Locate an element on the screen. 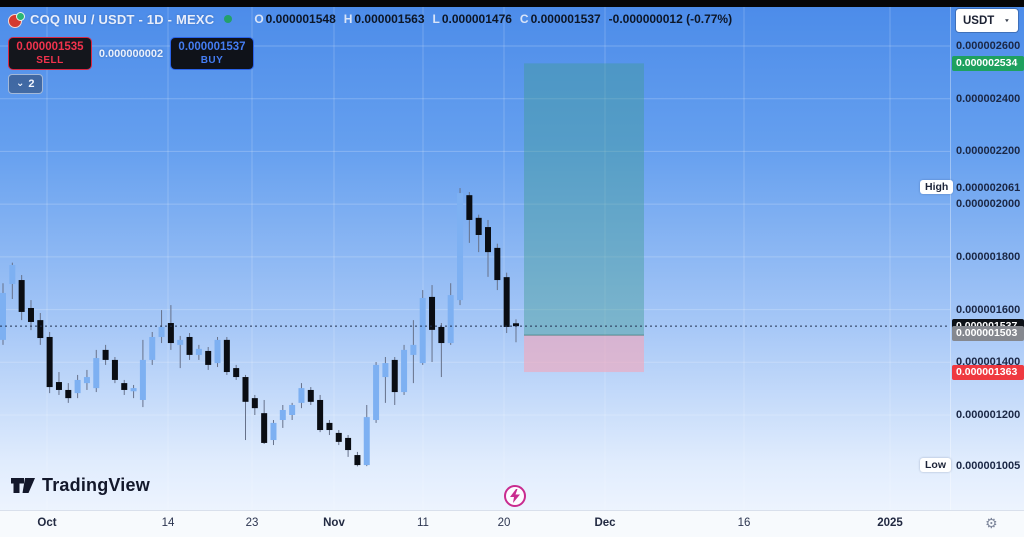 The image size is (1024, 537). time-axis-label: 11 is located at coordinates (423, 523).